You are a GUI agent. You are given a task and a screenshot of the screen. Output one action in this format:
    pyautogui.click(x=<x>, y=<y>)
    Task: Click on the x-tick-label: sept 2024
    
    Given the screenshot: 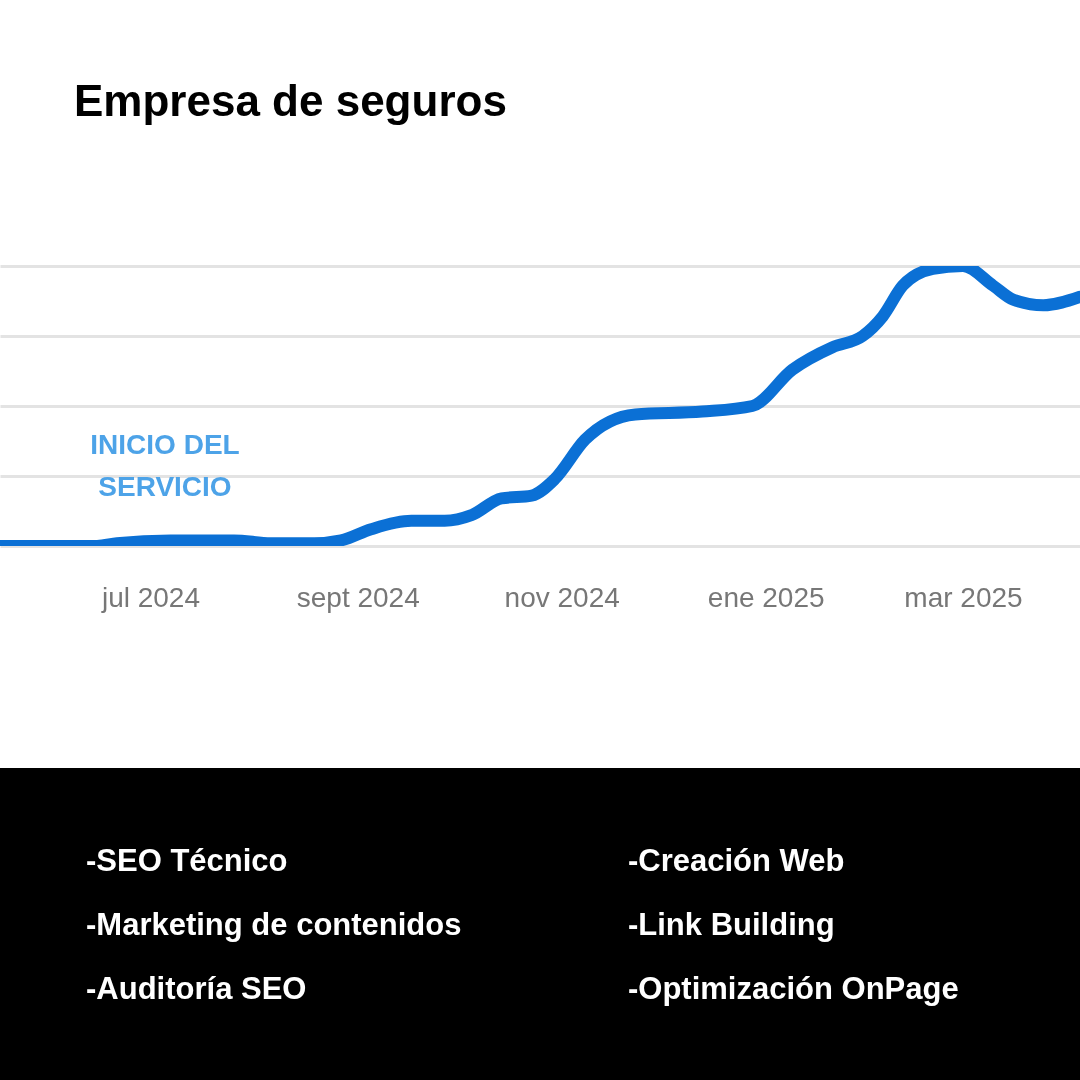 What is the action you would take?
    pyautogui.click(x=358, y=597)
    